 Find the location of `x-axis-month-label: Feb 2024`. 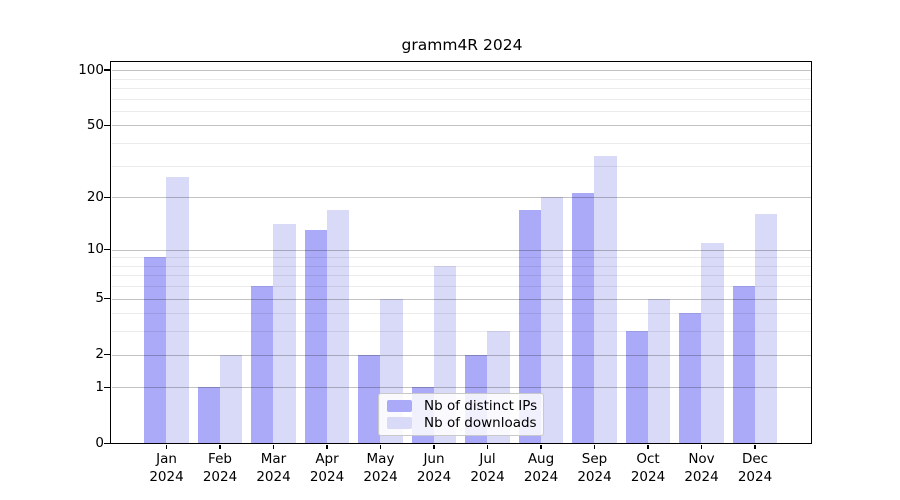

x-axis-month-label: Feb 2024 is located at coordinates (220, 468).